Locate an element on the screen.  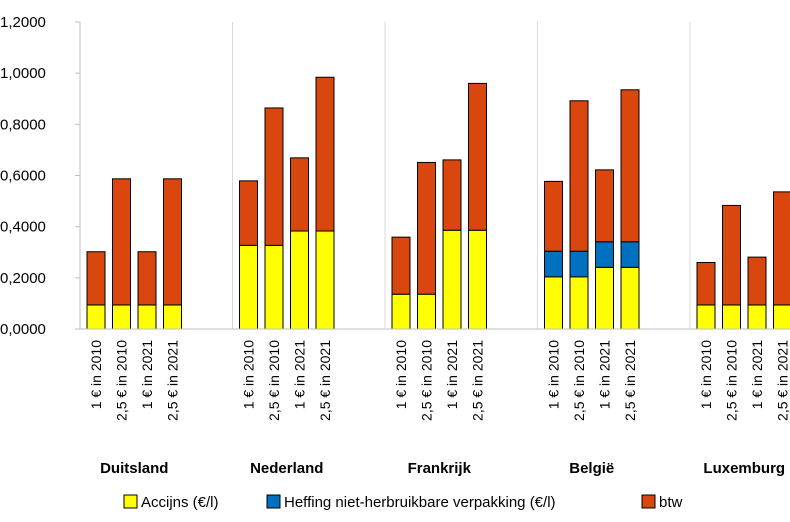
y-tick-label: 0,6000 is located at coordinates (23, 176).